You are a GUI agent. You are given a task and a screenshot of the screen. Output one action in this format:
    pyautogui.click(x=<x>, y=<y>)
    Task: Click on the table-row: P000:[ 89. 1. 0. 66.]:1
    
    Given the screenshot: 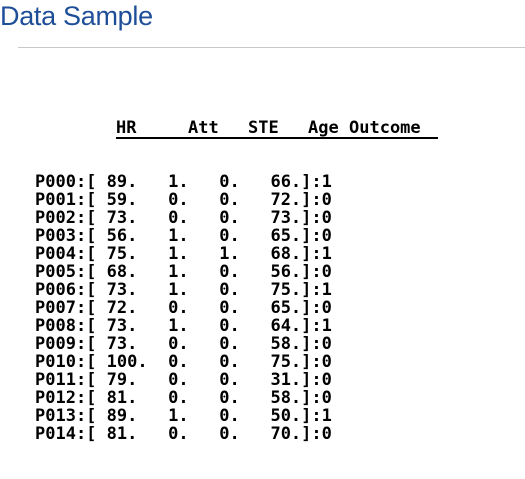 What is the action you would take?
    pyautogui.click(x=183, y=182)
    